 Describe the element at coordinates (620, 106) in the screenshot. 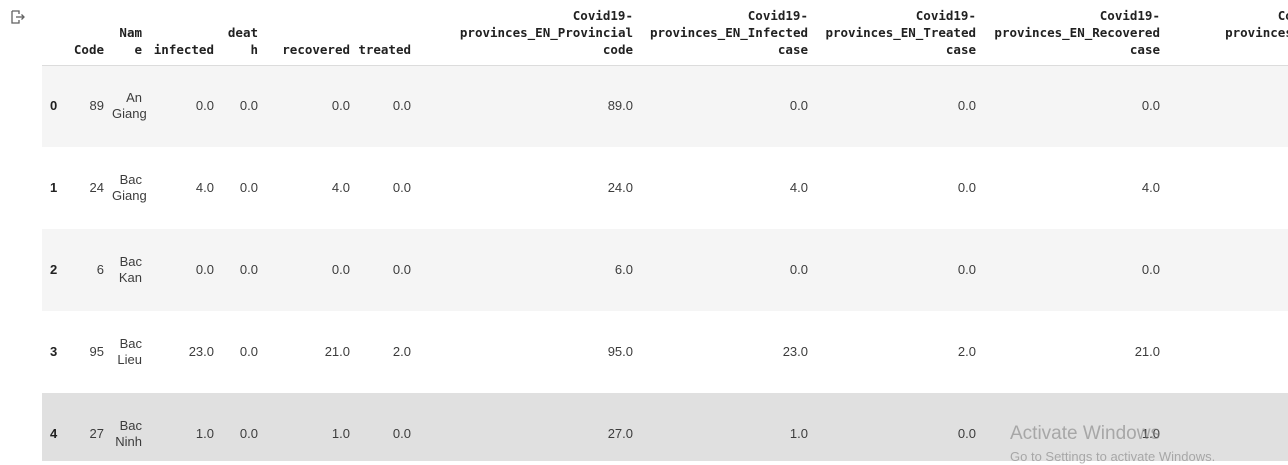

I see `cell-provincial-code: 89.0` at that location.